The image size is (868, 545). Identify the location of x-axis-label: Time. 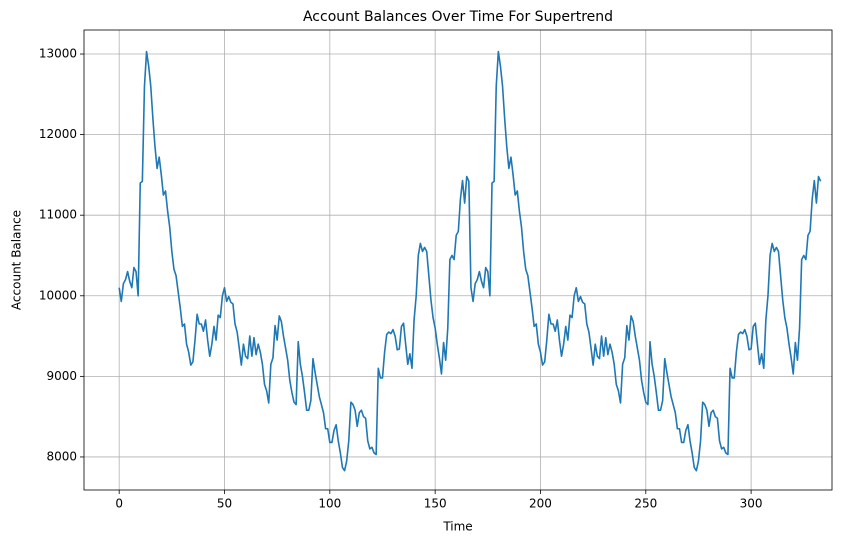
(457, 527).